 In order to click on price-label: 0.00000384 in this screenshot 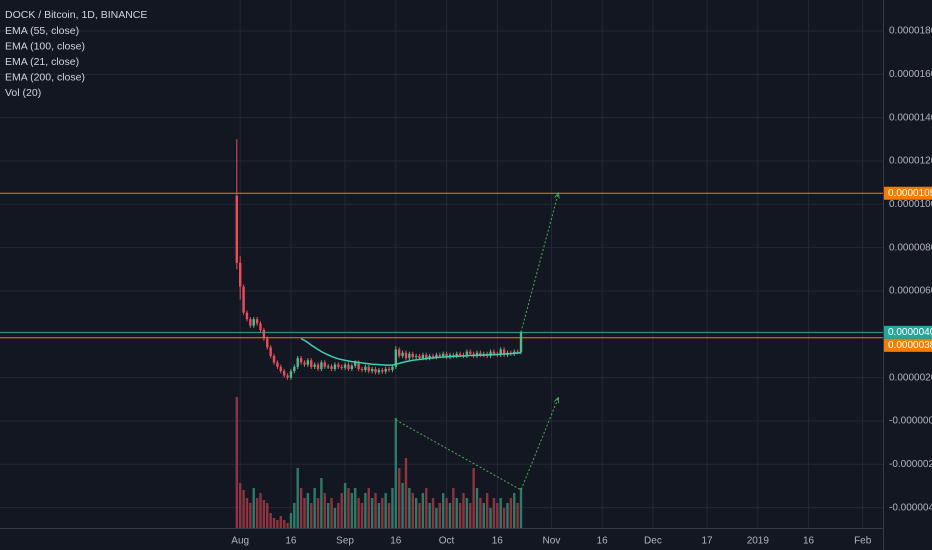, I will do `click(910, 345)`.